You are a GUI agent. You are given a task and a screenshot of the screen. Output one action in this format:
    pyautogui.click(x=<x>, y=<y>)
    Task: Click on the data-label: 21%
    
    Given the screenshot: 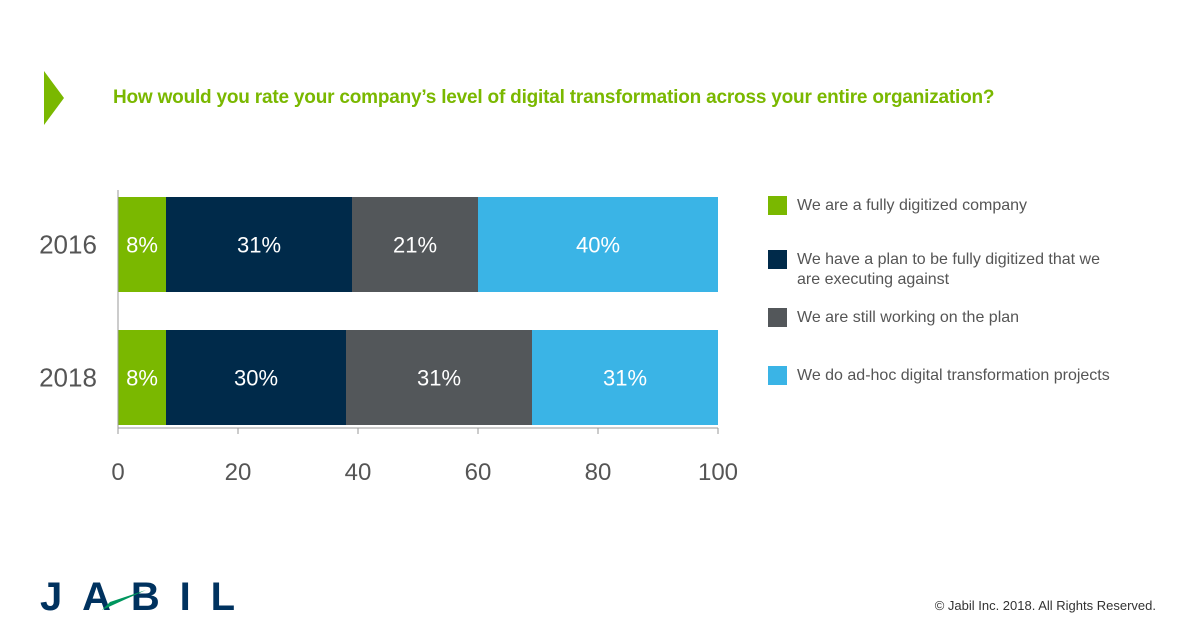 What is the action you would take?
    pyautogui.click(x=415, y=245)
    